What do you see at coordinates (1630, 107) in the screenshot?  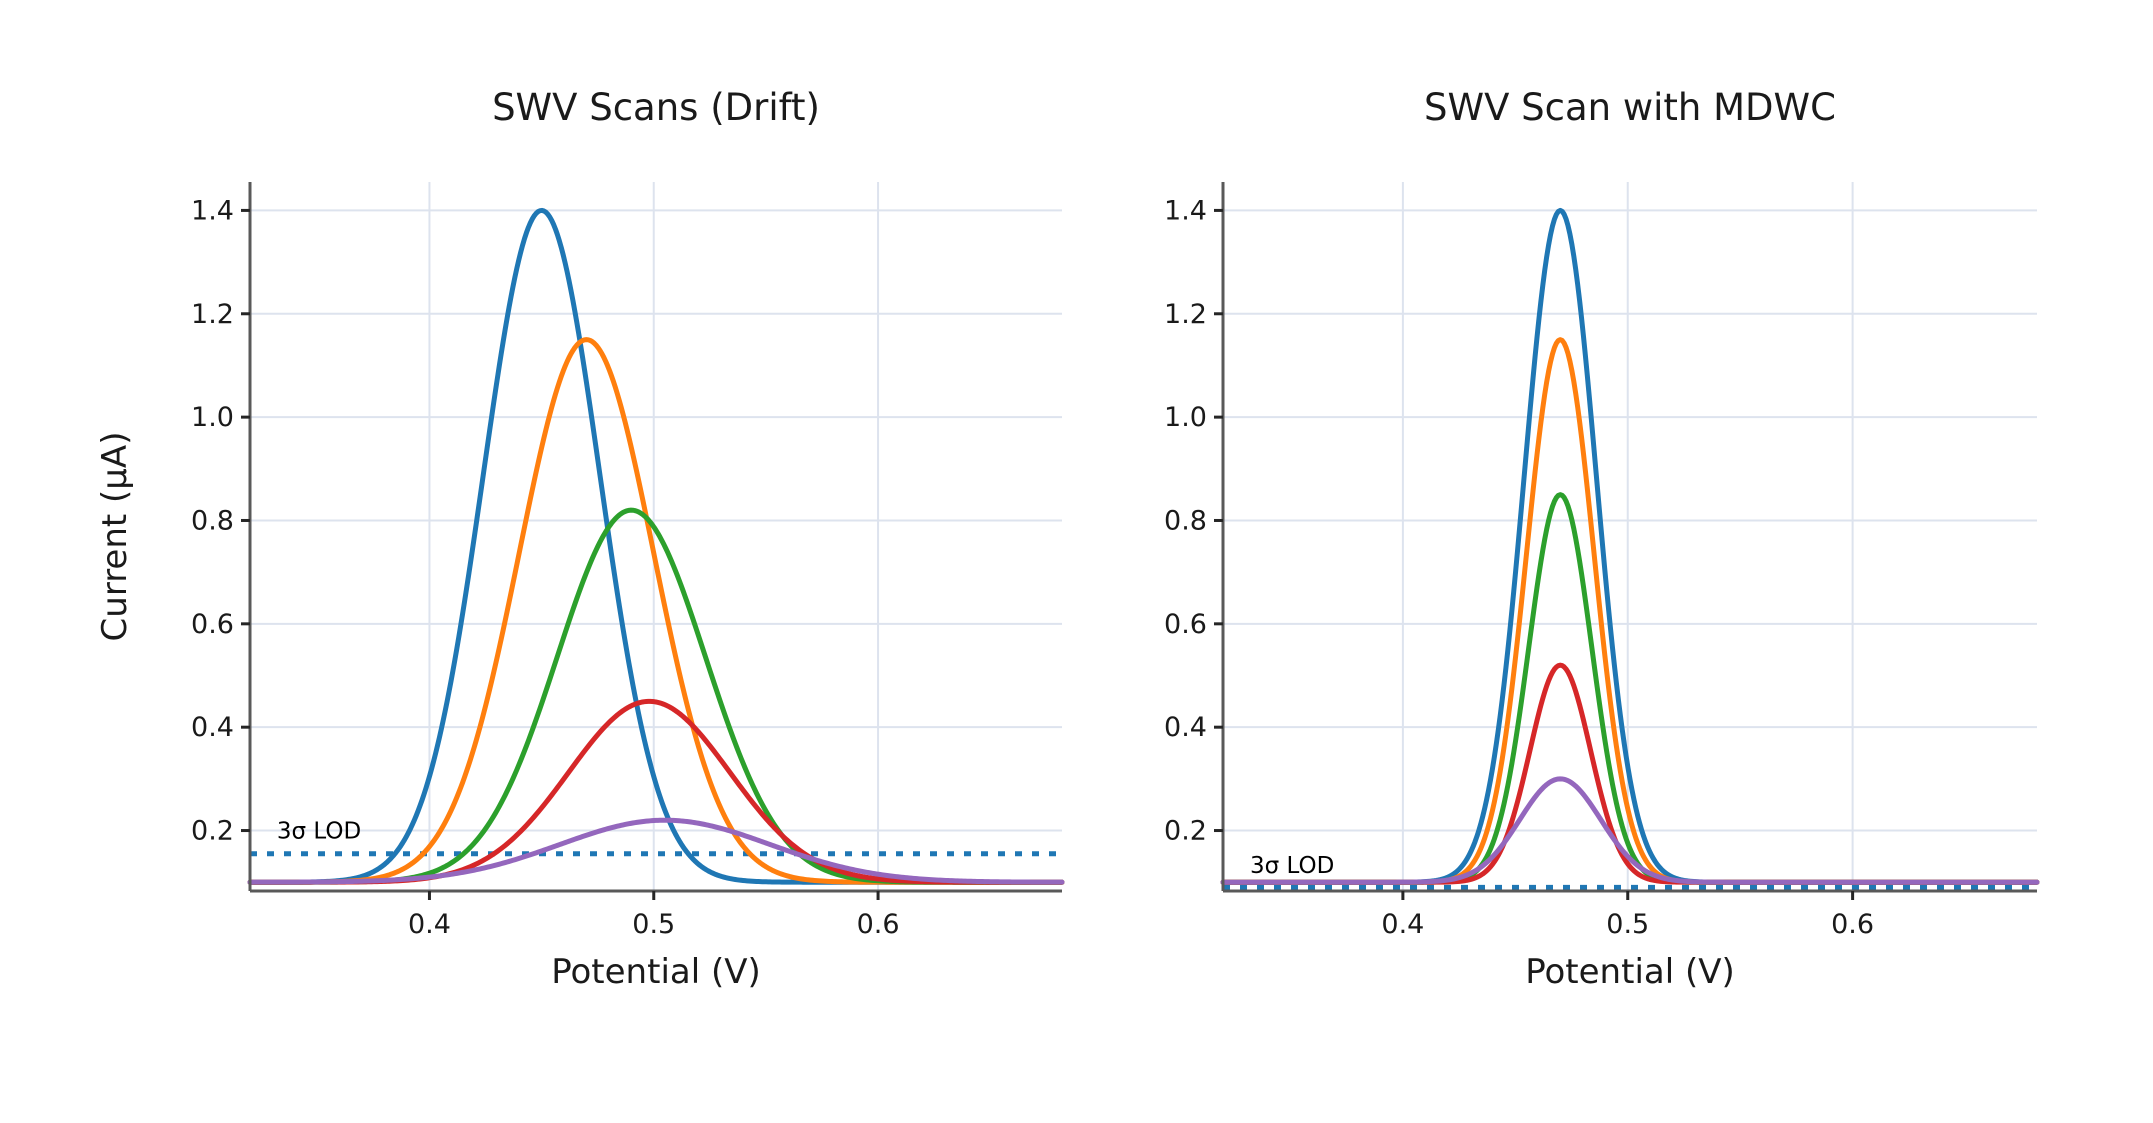 I see `plot-title-mdwc: SWV Scan with MDWC` at bounding box center [1630, 107].